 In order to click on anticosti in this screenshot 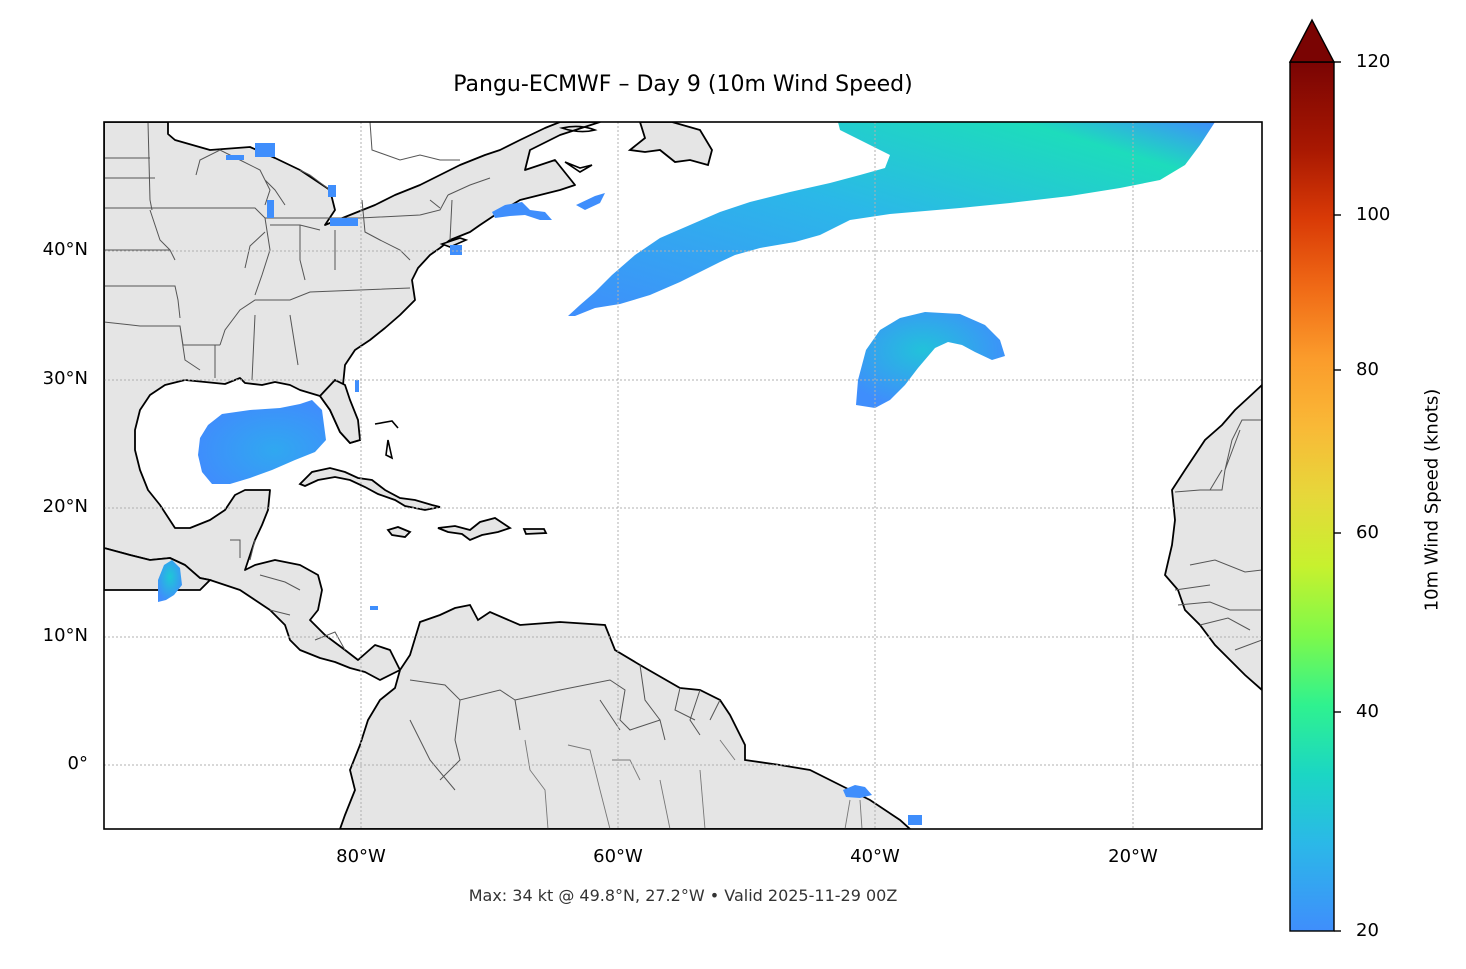, I will do `click(578, 129)`.